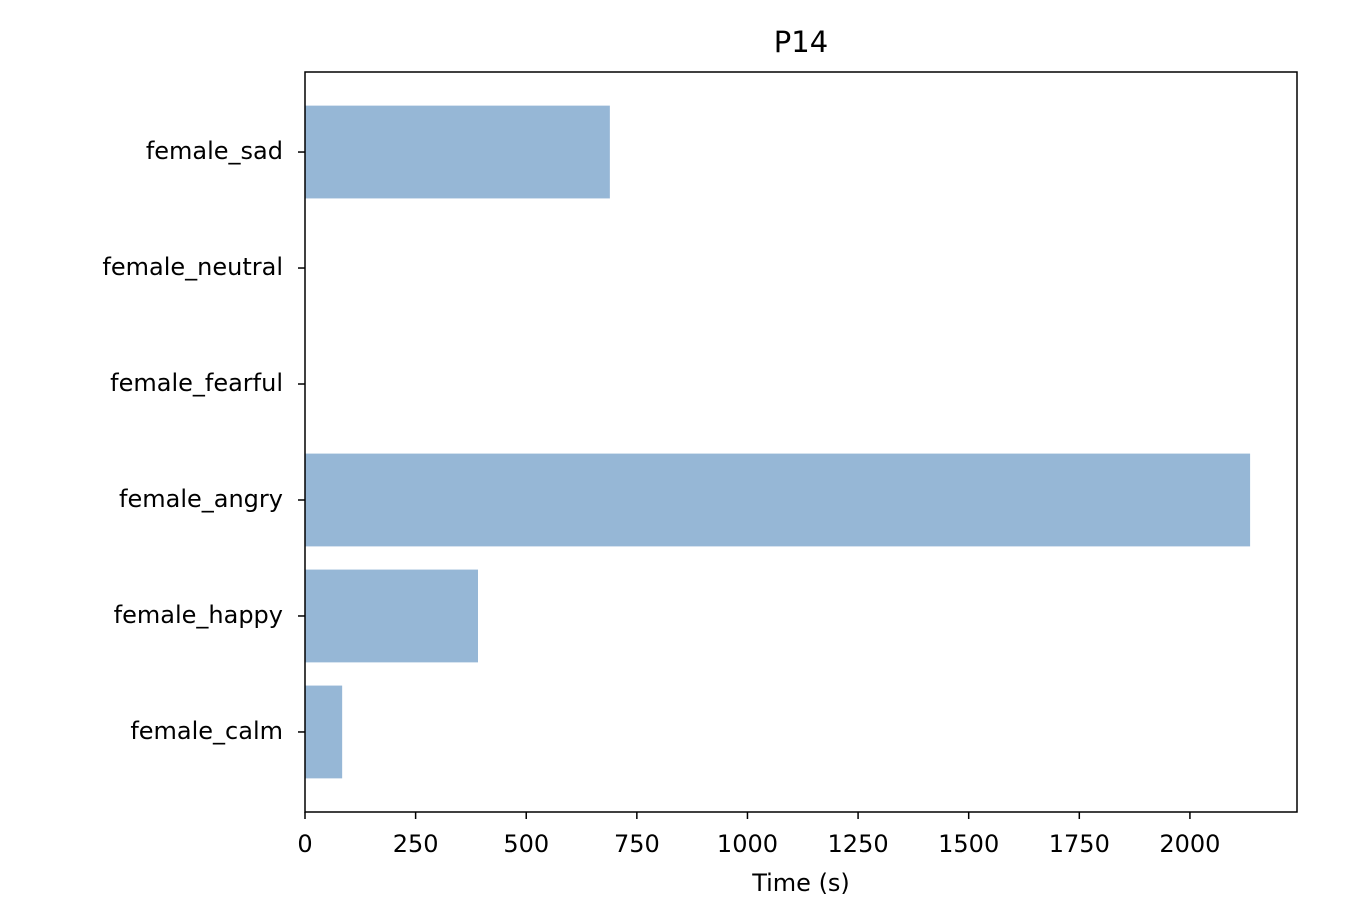  I want to click on y-tick-label: female_calm, so click(206, 731).